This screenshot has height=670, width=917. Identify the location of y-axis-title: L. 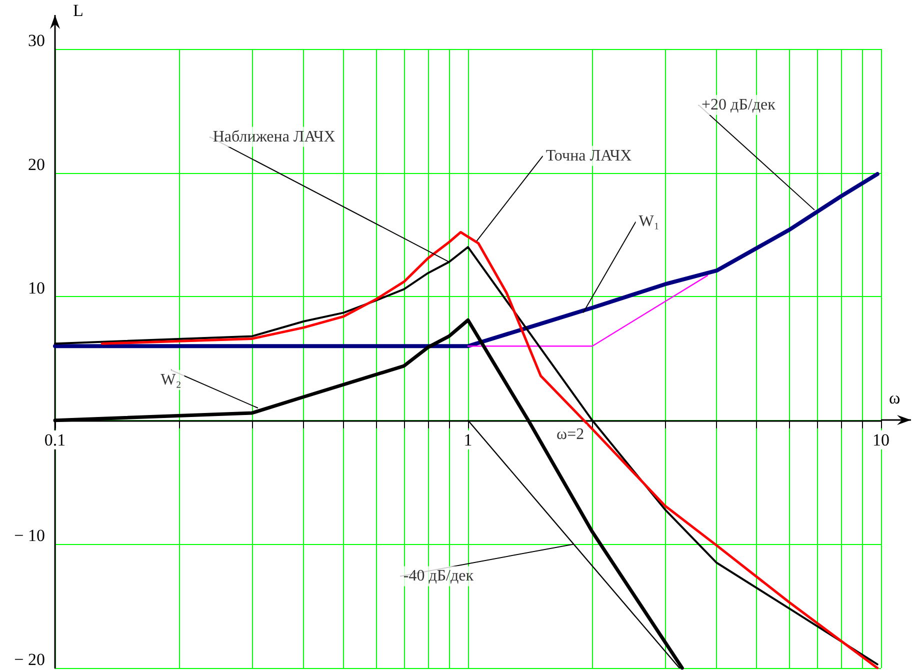
(78, 10).